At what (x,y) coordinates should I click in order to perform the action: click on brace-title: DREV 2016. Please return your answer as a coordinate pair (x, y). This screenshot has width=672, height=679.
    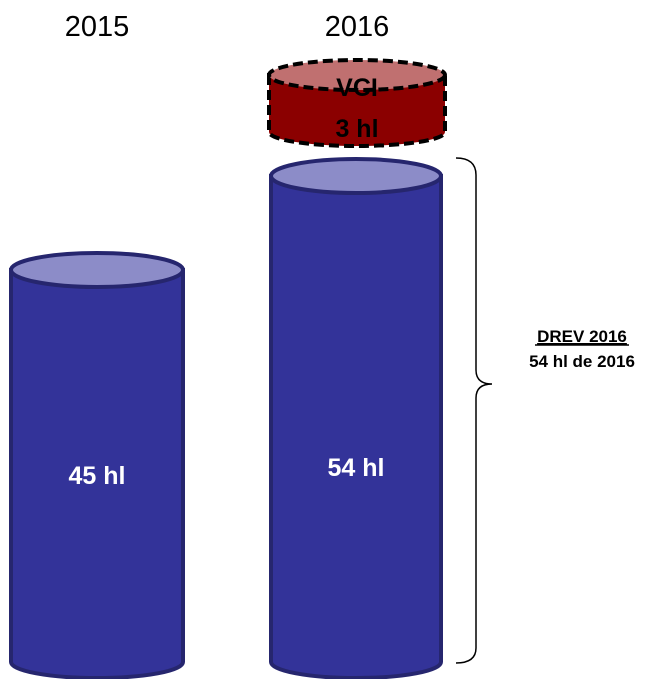
    Looking at the image, I should click on (582, 336).